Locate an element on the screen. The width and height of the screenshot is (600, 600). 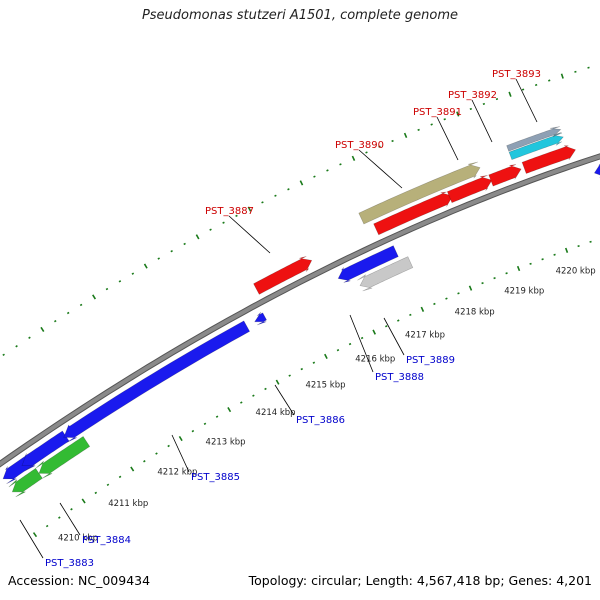
scale-label-5: 4215 kbp is located at coordinates (325, 386).